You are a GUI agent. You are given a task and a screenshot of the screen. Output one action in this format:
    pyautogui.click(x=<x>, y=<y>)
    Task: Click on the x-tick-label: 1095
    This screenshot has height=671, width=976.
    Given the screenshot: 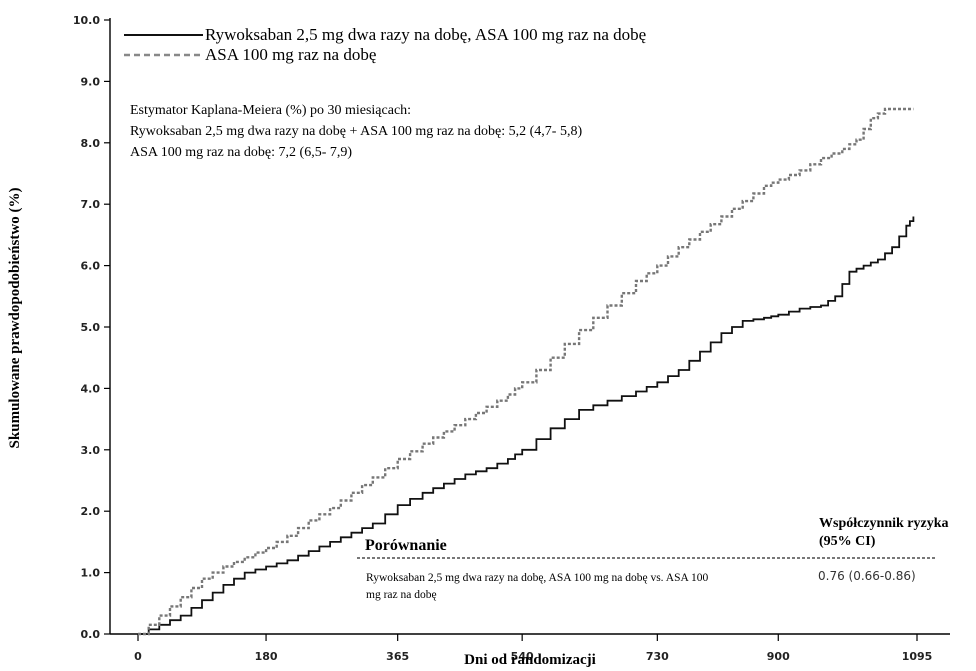 What is the action you would take?
    pyautogui.click(x=917, y=656)
    